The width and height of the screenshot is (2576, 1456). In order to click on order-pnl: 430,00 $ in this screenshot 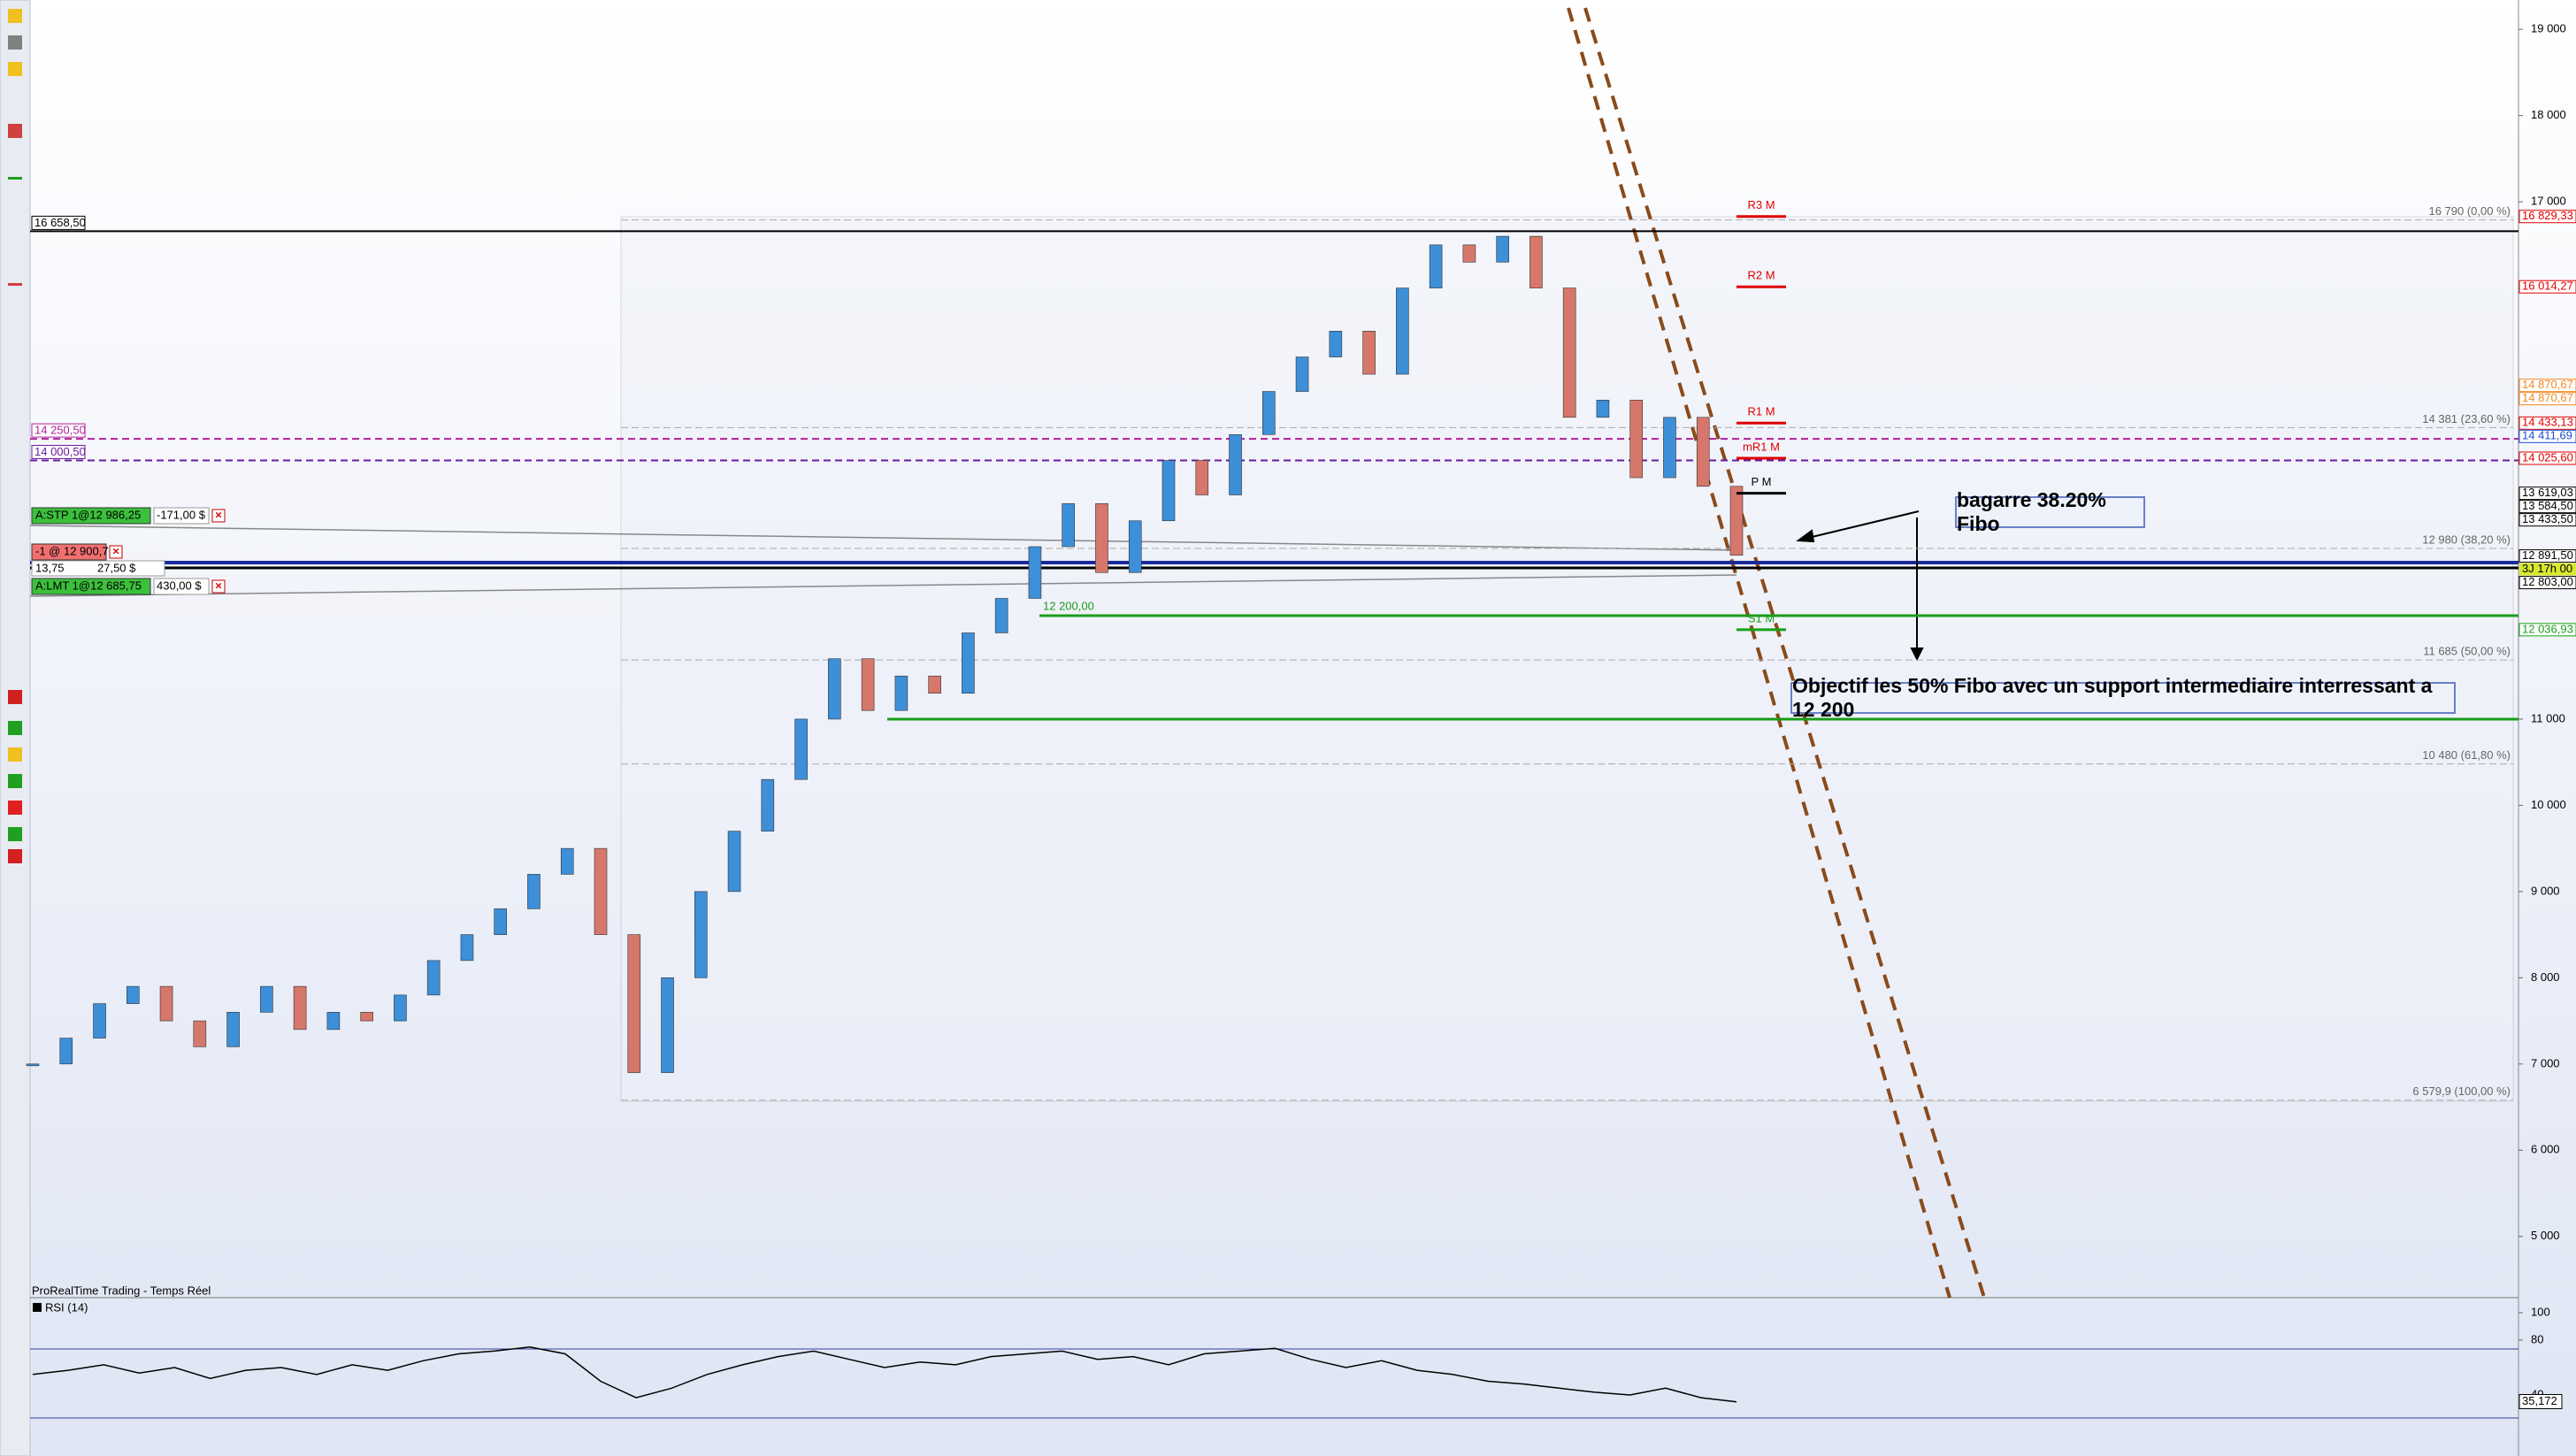, I will do `click(179, 585)`.